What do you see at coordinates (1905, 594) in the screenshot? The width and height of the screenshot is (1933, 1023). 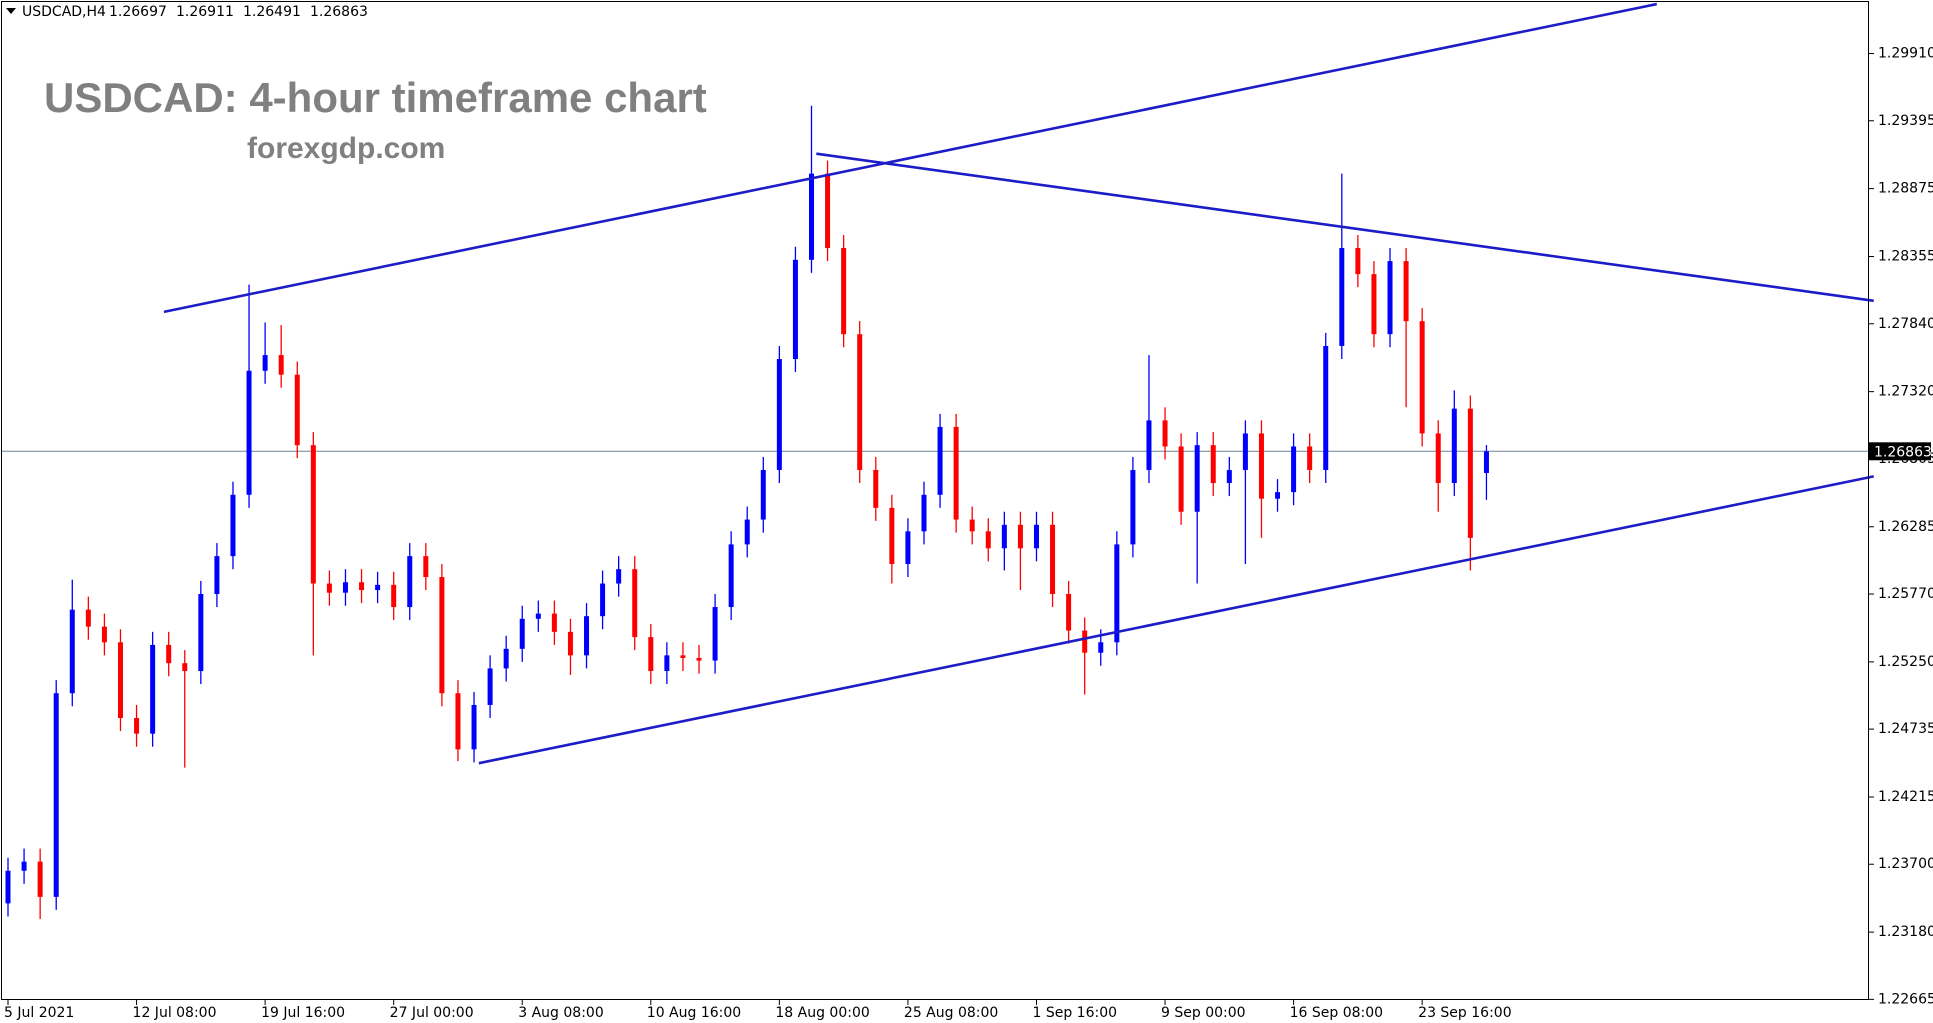 I see `y-tick-label: 1.25770` at bounding box center [1905, 594].